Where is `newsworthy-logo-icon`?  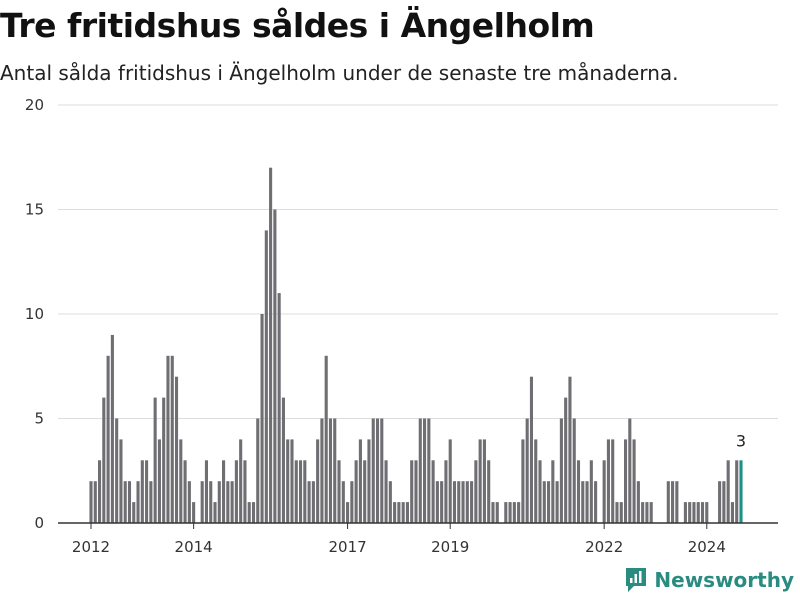 newsworthy-logo-icon is located at coordinates (636, 580).